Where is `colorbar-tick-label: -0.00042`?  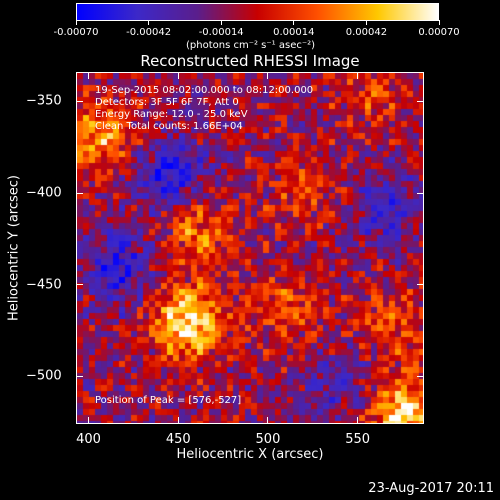 colorbar-tick-label: -0.00042 is located at coordinates (149, 32).